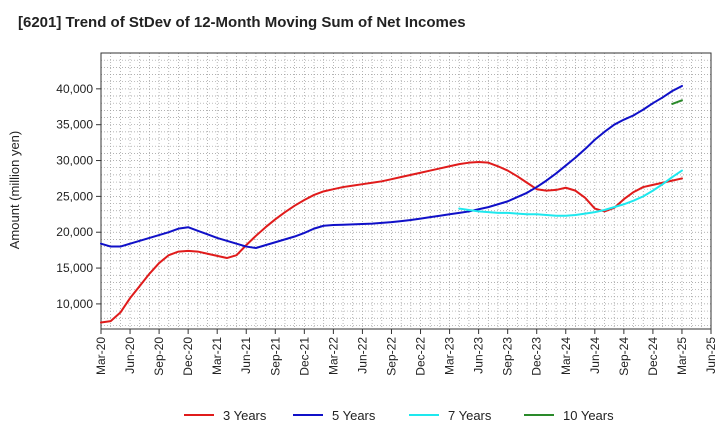  What do you see at coordinates (217, 356) in the screenshot?
I see `x-tick-label: Mar-21` at bounding box center [217, 356].